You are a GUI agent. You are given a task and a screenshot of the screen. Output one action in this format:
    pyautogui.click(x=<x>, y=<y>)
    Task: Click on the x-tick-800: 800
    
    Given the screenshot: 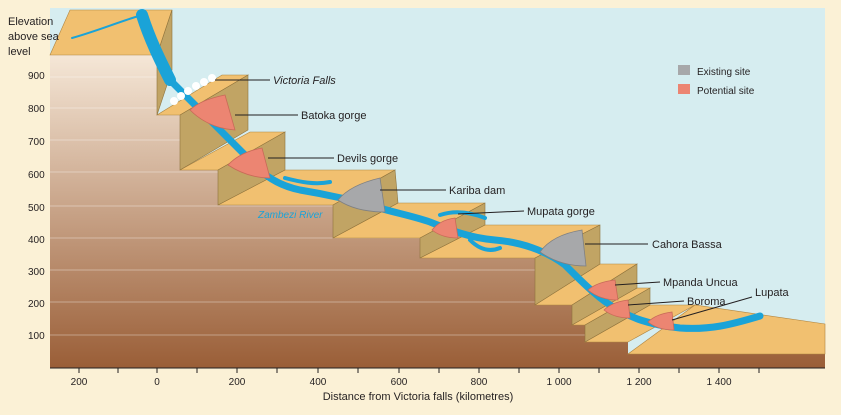 What is the action you would take?
    pyautogui.click(x=479, y=382)
    